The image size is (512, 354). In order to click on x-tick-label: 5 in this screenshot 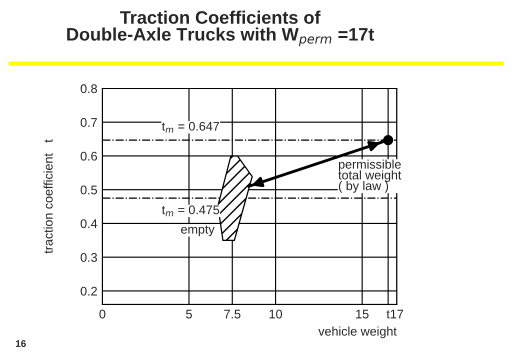, I will do `click(189, 314)`.